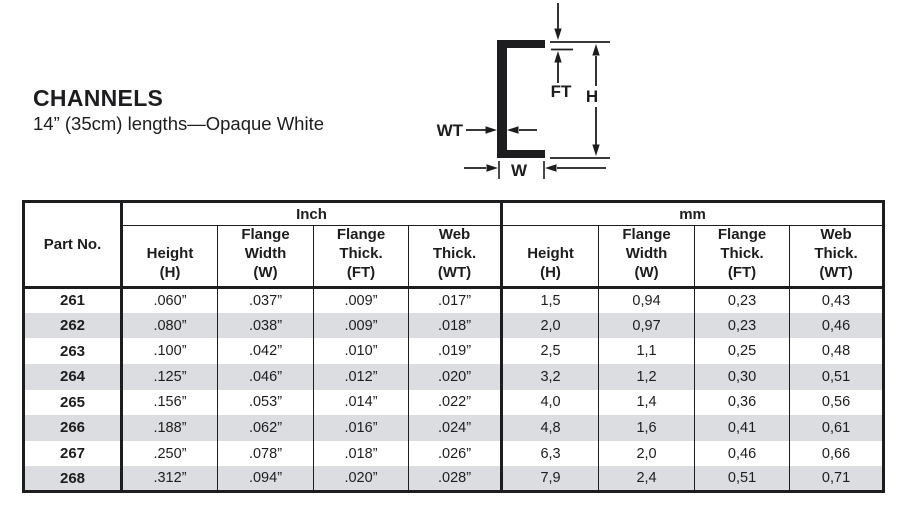 The height and width of the screenshot is (506, 914). Describe the element at coordinates (837, 453) in the screenshot. I see `value-cell: 0,66` at that location.